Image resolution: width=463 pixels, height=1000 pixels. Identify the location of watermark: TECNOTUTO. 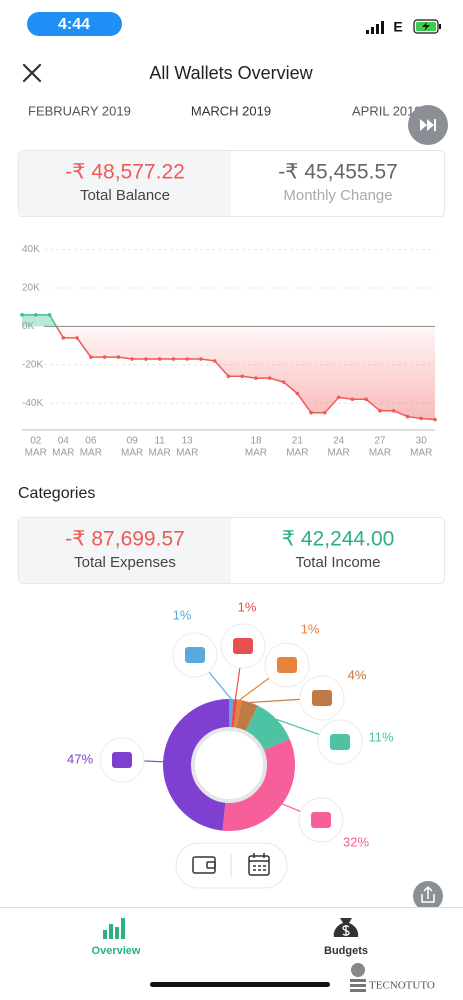
(402, 986).